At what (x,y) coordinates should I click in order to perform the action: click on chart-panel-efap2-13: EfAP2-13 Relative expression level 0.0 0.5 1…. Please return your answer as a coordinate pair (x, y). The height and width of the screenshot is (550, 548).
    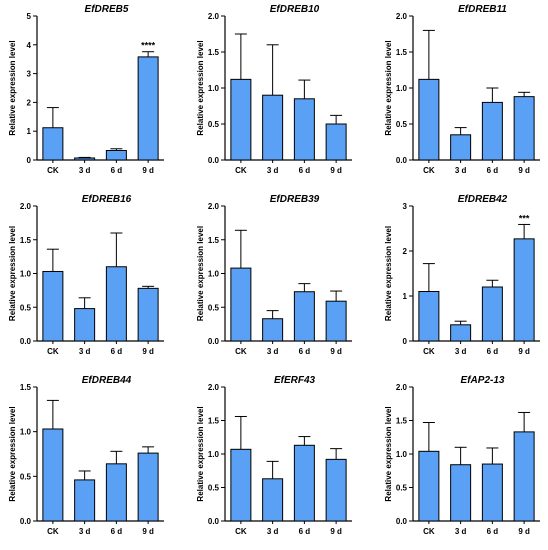
    Looking at the image, I should click on (462, 455).